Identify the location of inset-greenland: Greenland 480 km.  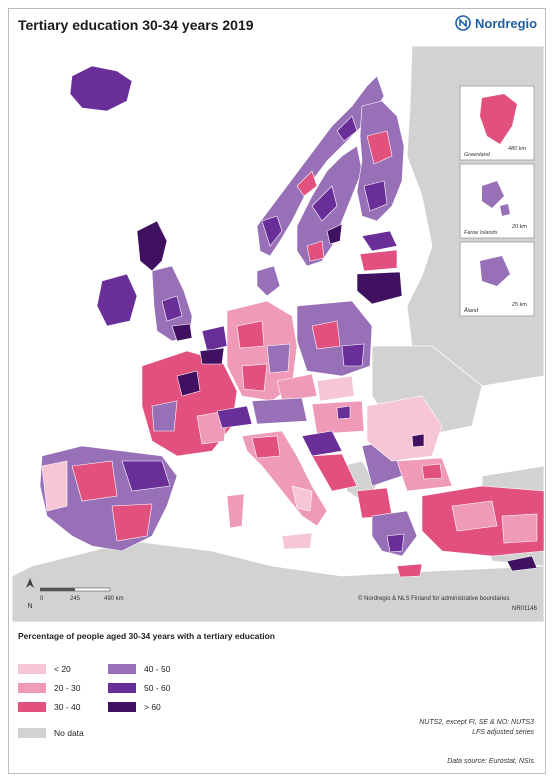
(497, 123).